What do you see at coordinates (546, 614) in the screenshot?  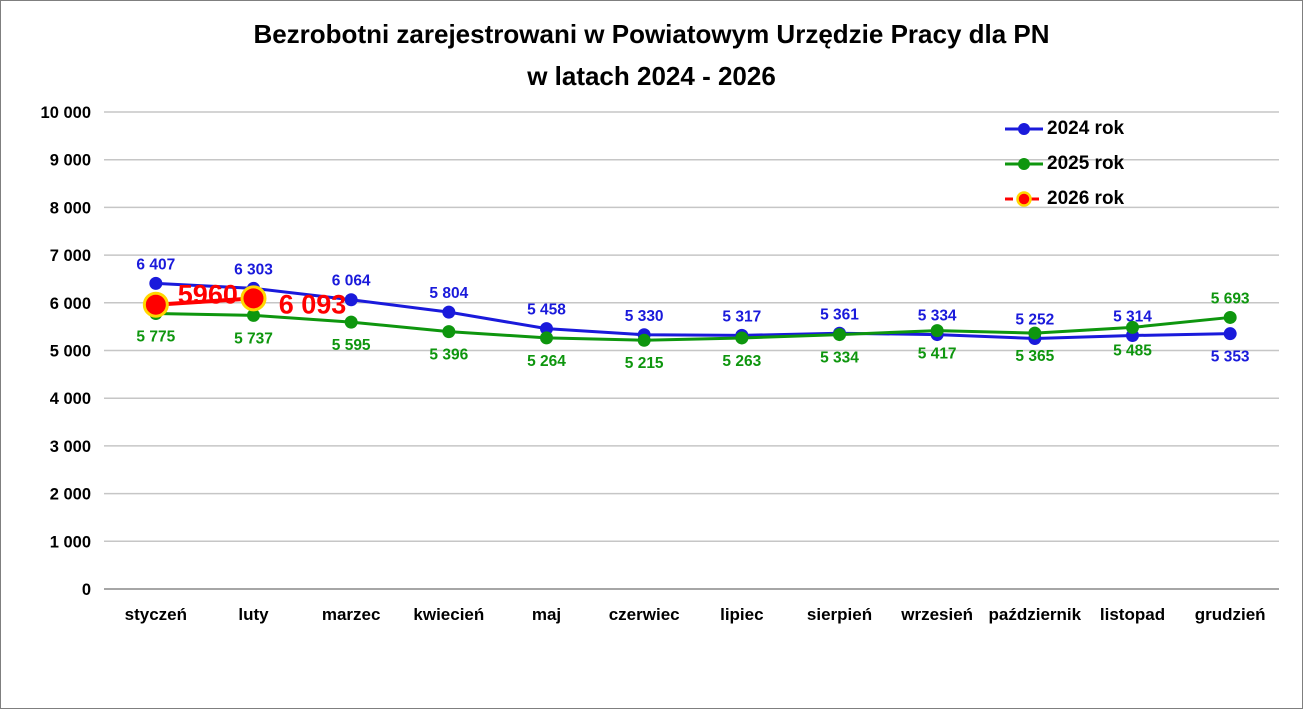 I see `x-tick-label: maj` at bounding box center [546, 614].